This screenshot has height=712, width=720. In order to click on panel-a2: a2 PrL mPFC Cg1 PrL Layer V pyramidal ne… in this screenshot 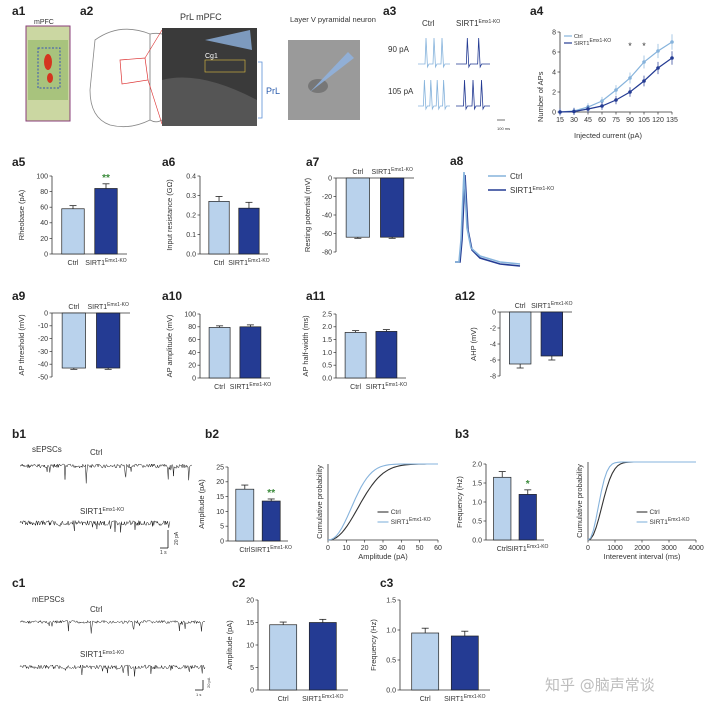, I will do `click(228, 66)`.